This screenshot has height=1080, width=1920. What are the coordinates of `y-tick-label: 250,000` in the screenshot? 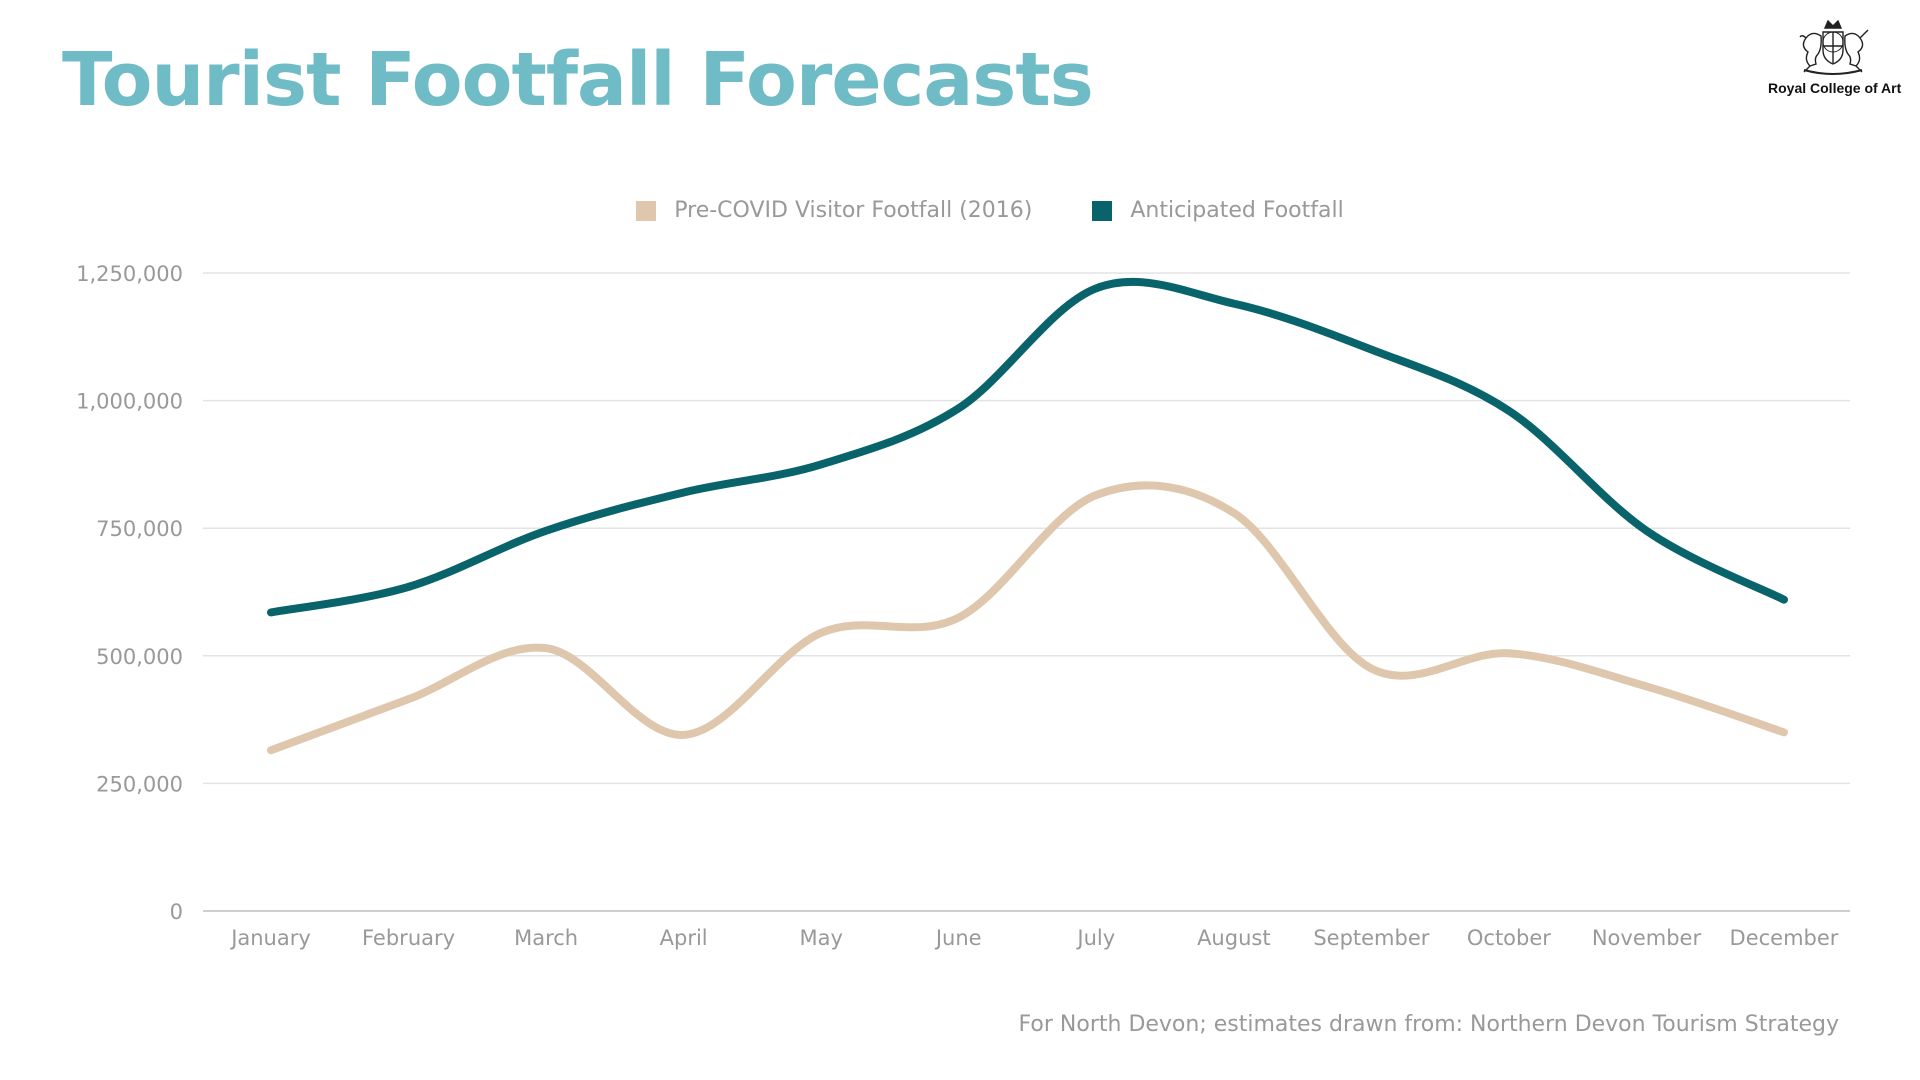 It's located at (139, 784).